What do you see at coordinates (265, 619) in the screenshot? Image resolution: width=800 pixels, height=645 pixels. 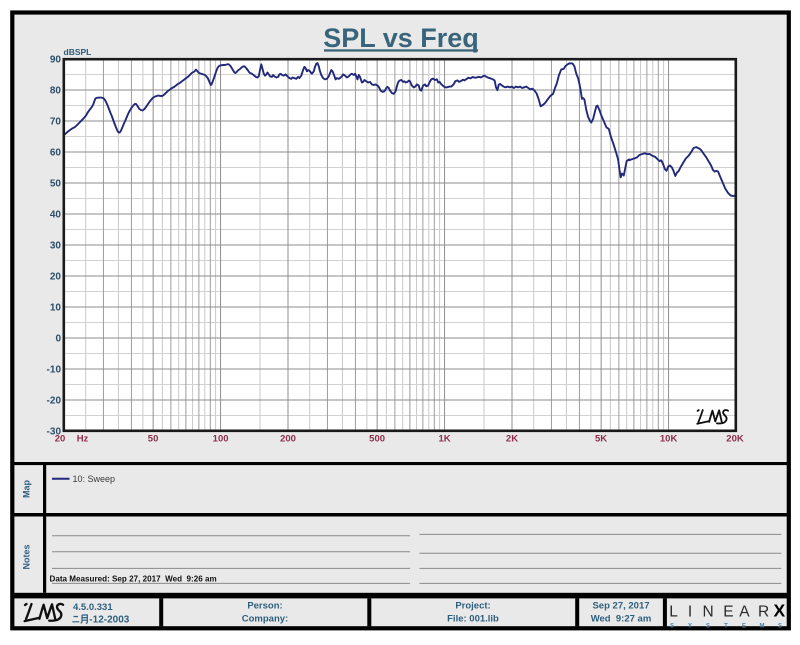 I see `svg-text: Company:` at bounding box center [265, 619].